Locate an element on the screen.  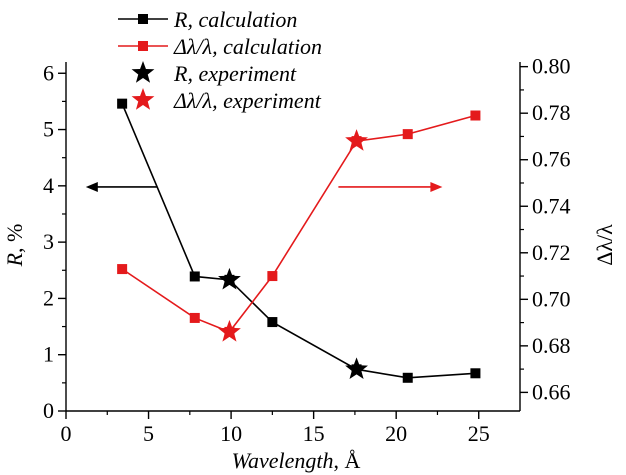
x-title-word: Wavelength is located at coordinates (283, 460).